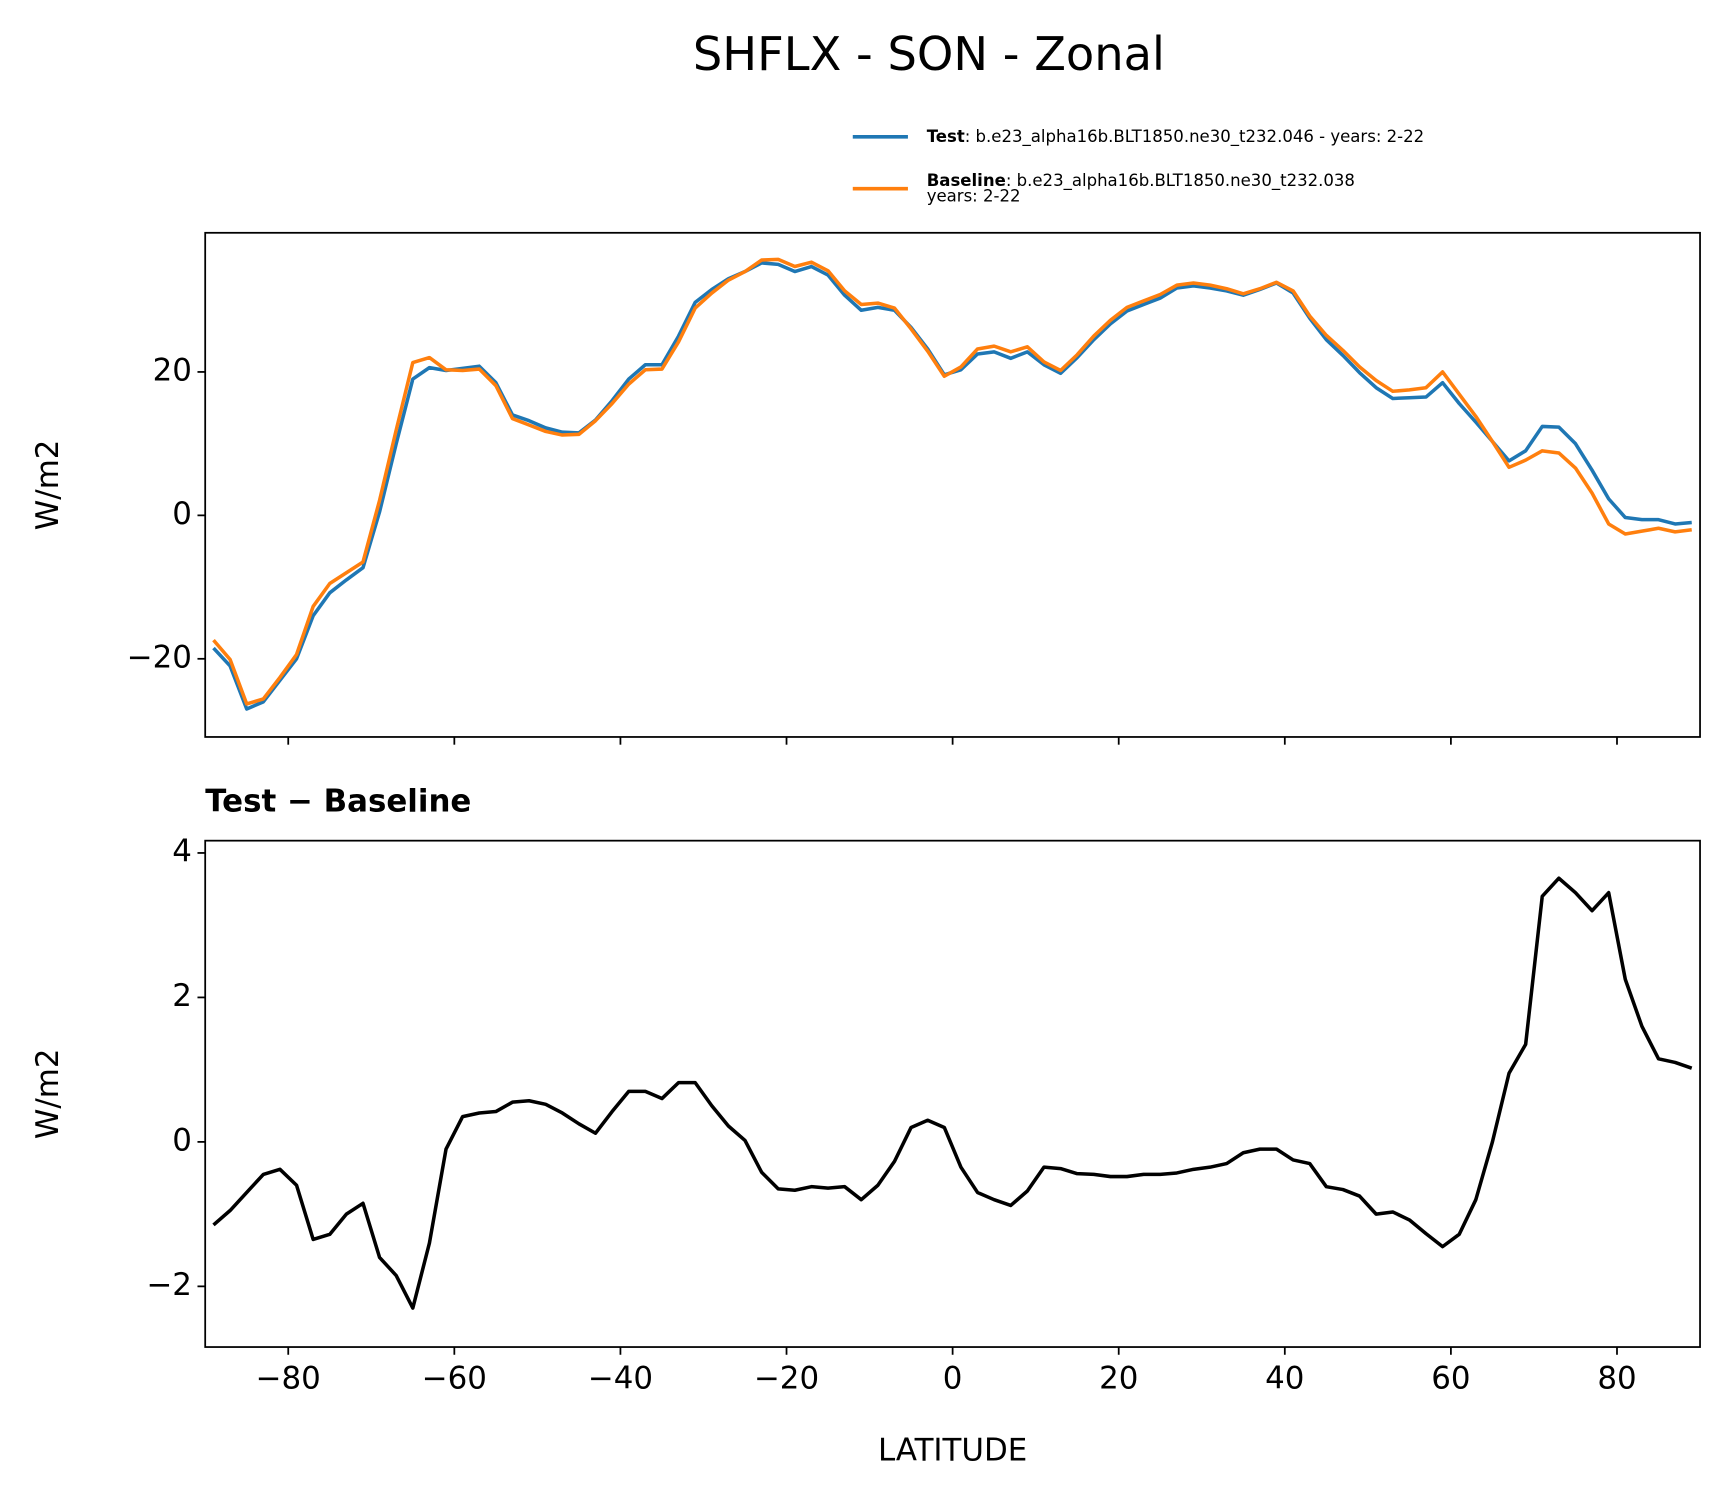 Image resolution: width=1721 pixels, height=1496 pixels. What do you see at coordinates (1284, 1379) in the screenshot?
I see `x-tick-label: 40` at bounding box center [1284, 1379].